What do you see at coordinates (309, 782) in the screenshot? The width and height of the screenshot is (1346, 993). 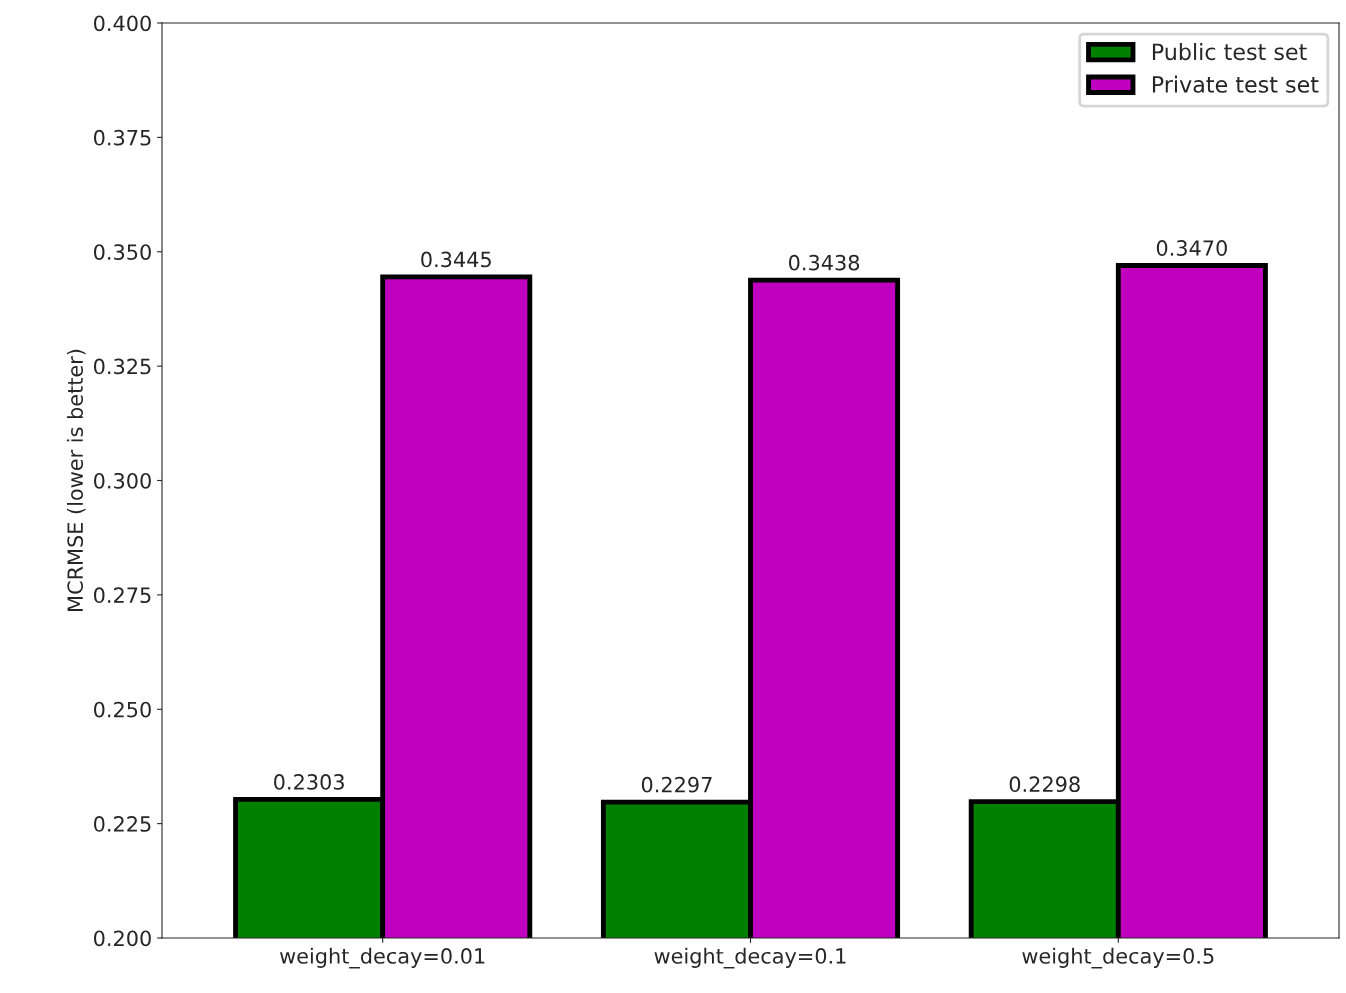 I see `data-label: 0.2303` at bounding box center [309, 782].